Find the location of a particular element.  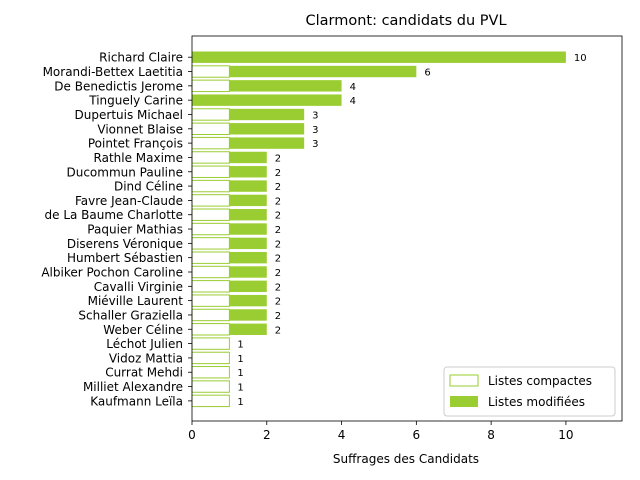

category-label: Weber Céline is located at coordinates (143, 330).